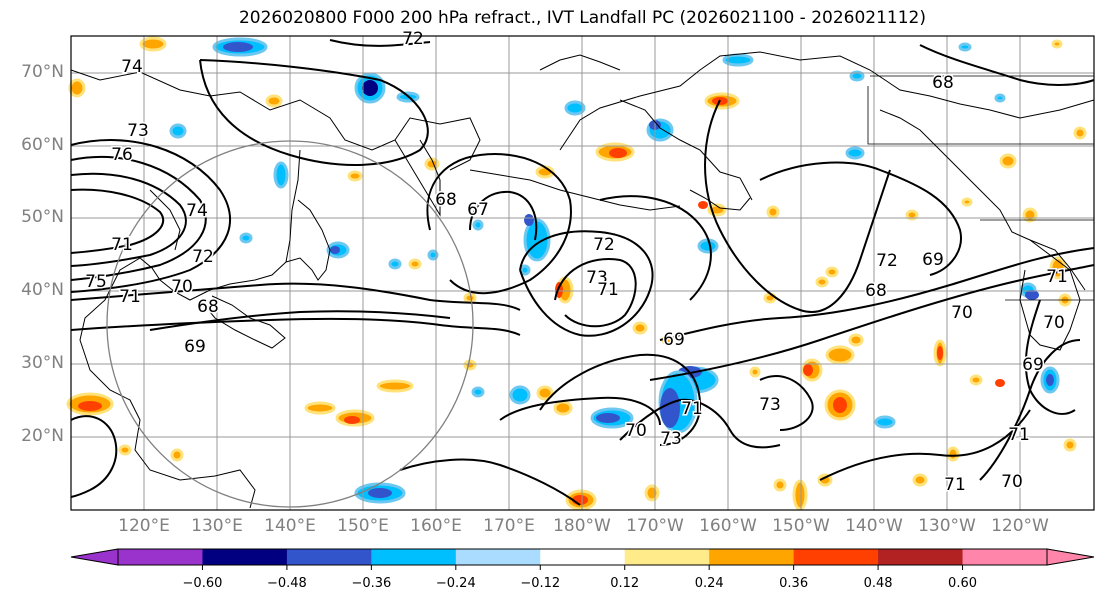 Image resolution: width=1105 pixels, height=604 pixels. Describe the element at coordinates (371, 583) in the screenshot. I see `colorbar-tick-label: −0.36` at that location.